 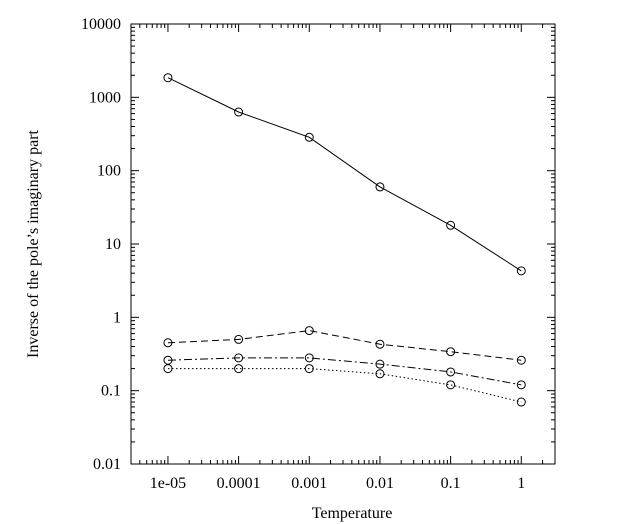 I want to click on x-tick-label: 1, so click(x=521, y=483).